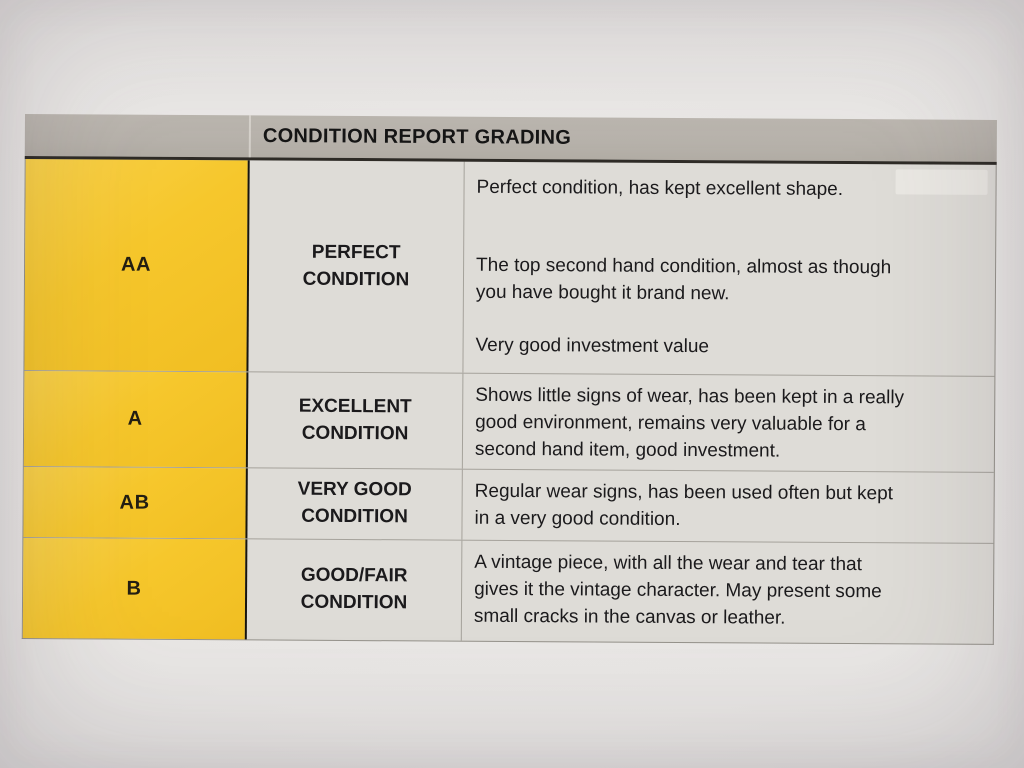  I want to click on condition-label: PERFECT CONDITION, so click(356, 265).